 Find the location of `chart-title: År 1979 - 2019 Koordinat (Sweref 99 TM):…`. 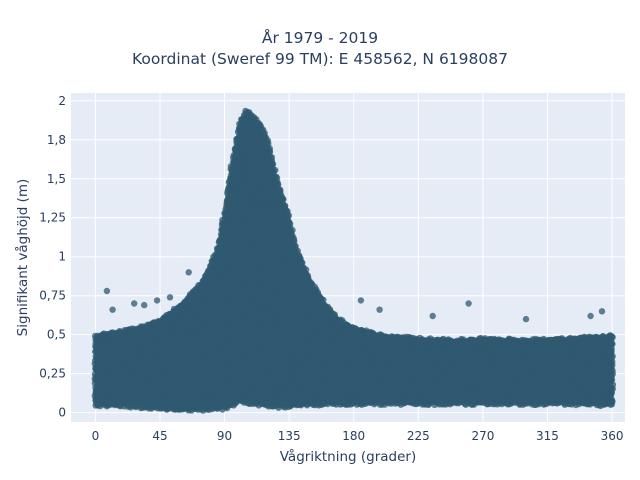

chart-title: År 1979 - 2019 Koordinat (Sweref 99 TM):… is located at coordinates (320, 49).